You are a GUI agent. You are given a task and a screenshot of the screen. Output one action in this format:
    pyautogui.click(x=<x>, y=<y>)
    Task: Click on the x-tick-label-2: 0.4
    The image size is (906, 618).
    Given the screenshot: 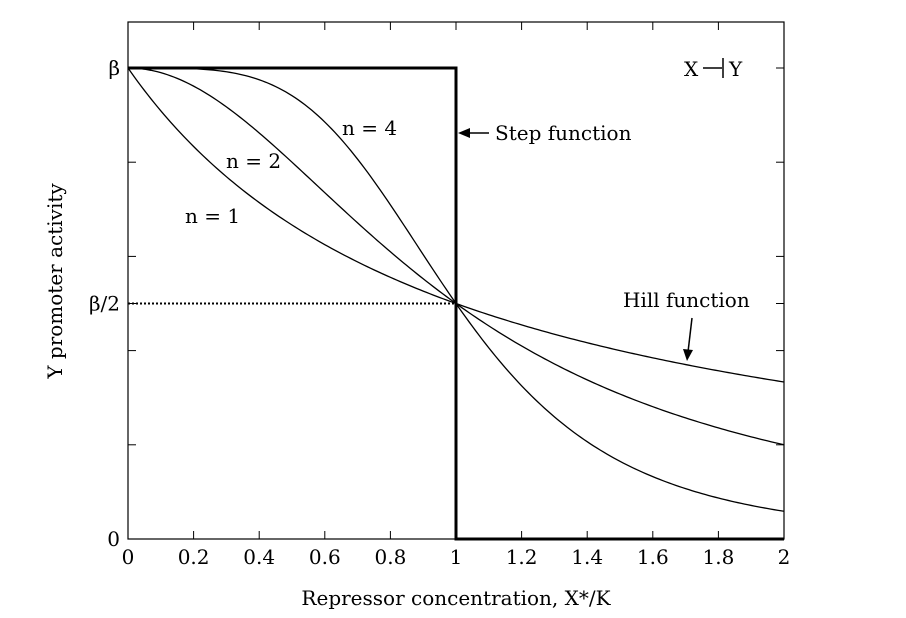 What is the action you would take?
    pyautogui.click(x=259, y=557)
    